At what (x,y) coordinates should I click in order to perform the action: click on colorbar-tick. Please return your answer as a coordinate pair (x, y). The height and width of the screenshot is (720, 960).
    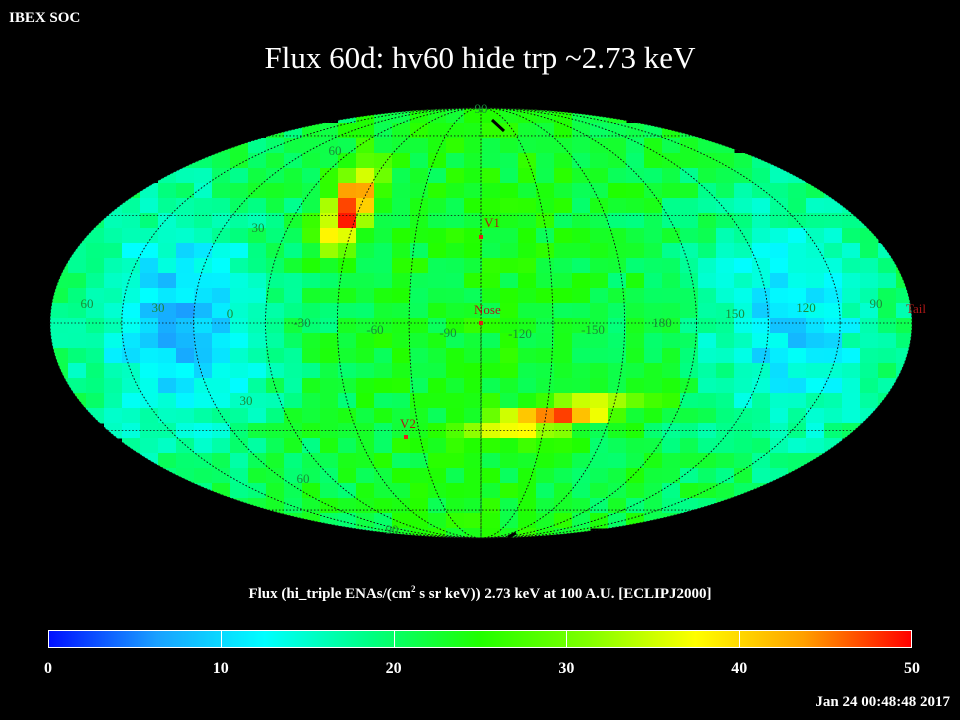
    Looking at the image, I should click on (567, 639).